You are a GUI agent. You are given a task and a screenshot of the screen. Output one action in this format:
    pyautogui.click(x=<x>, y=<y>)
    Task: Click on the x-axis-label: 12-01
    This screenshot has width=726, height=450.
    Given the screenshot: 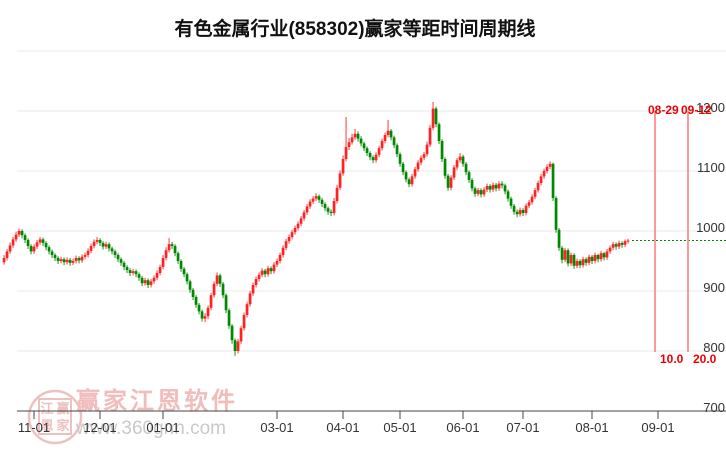 What is the action you would take?
    pyautogui.click(x=99, y=427)
    